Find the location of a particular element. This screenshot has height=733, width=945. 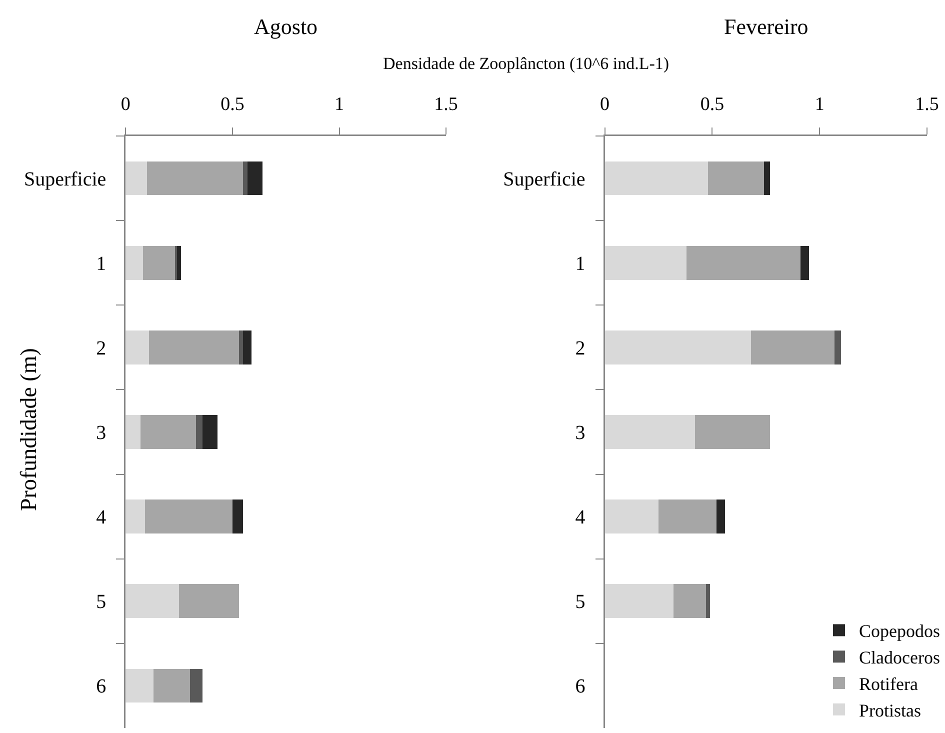

chart-title: Agosto is located at coordinates (286, 26).